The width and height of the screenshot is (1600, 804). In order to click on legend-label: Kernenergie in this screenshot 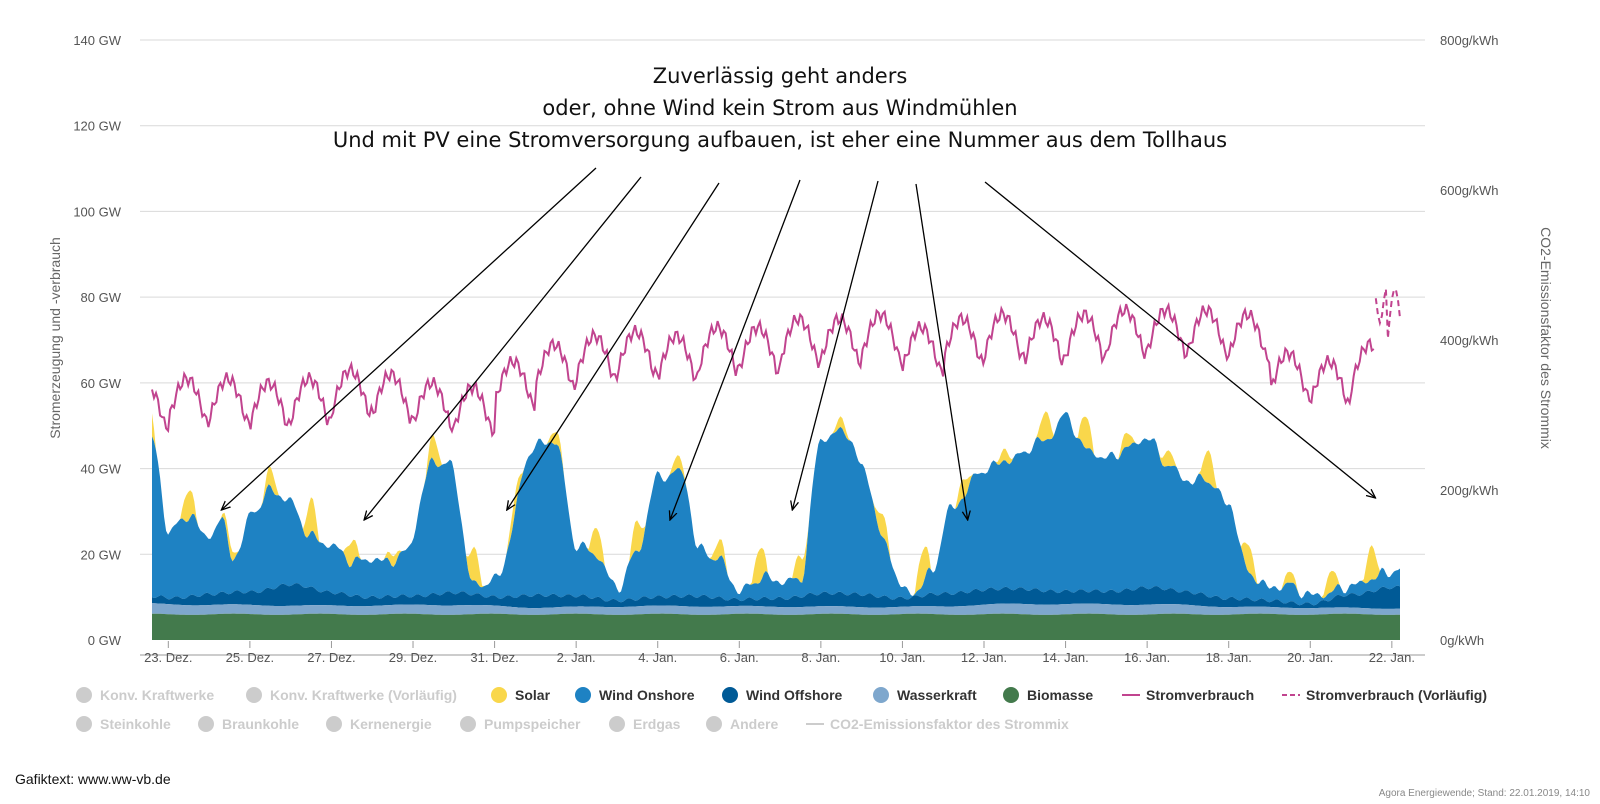, I will do `click(391, 724)`.